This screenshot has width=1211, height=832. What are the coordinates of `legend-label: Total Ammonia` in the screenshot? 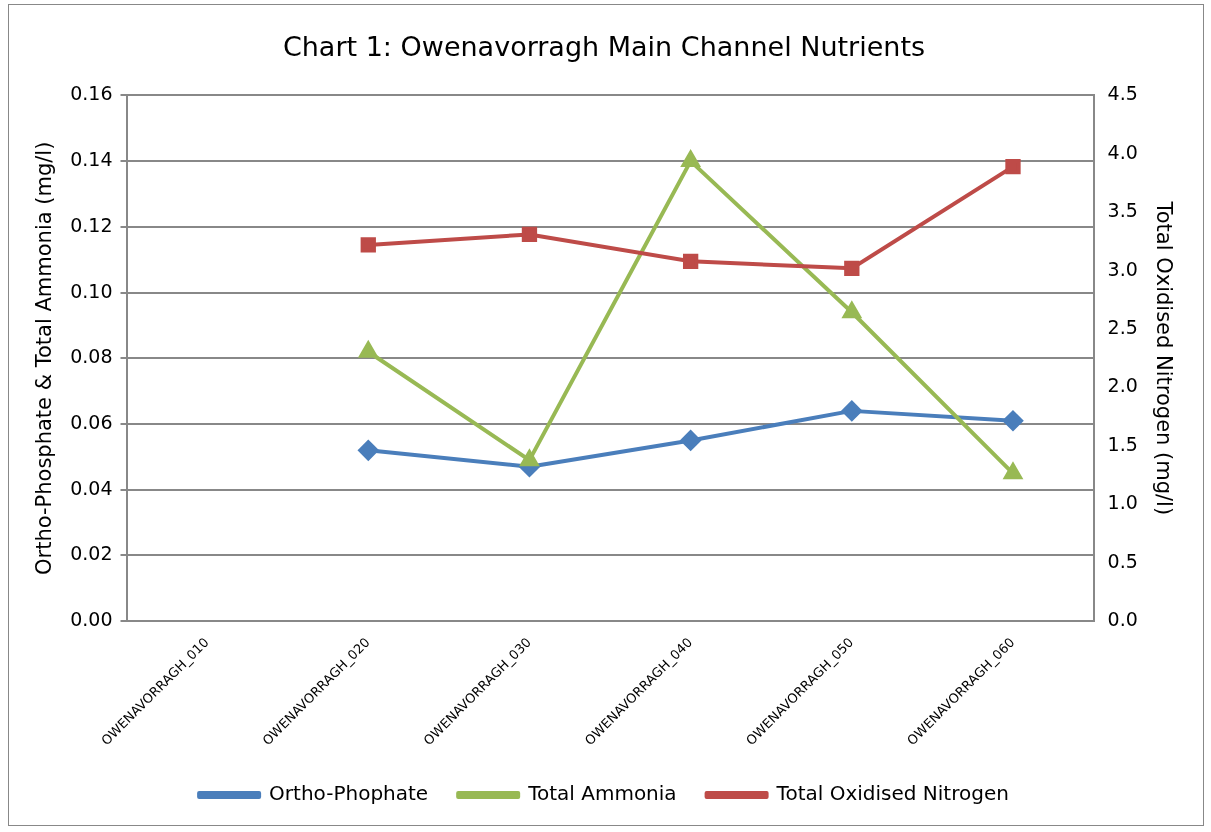 It's located at (602, 793).